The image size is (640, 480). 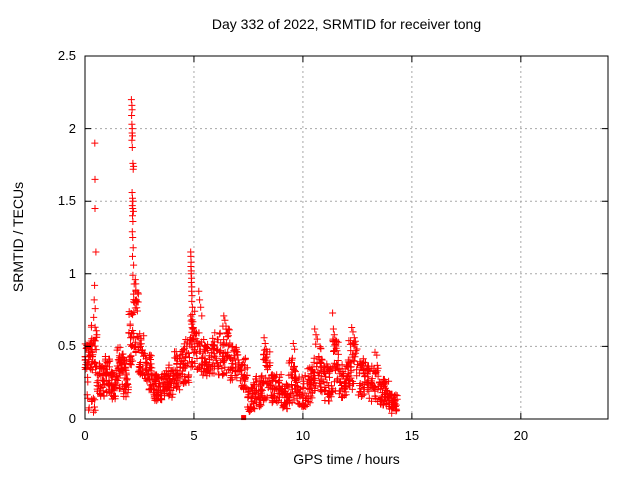 I want to click on x-axis-label: GPS time / hours, so click(x=346, y=459).